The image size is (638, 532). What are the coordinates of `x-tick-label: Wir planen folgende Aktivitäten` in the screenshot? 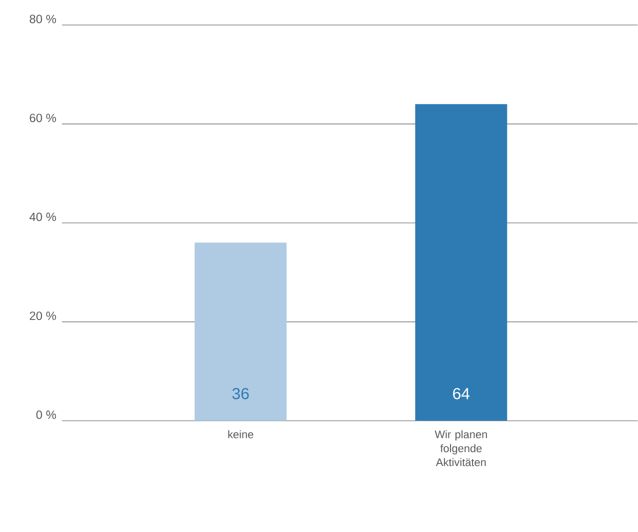 It's located at (460, 448).